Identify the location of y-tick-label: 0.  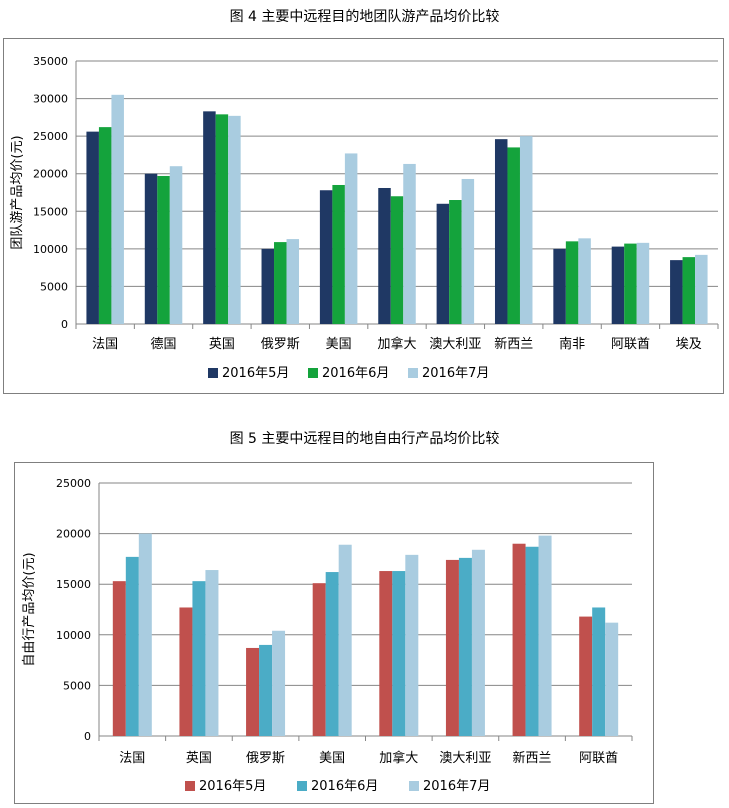
(87, 736).